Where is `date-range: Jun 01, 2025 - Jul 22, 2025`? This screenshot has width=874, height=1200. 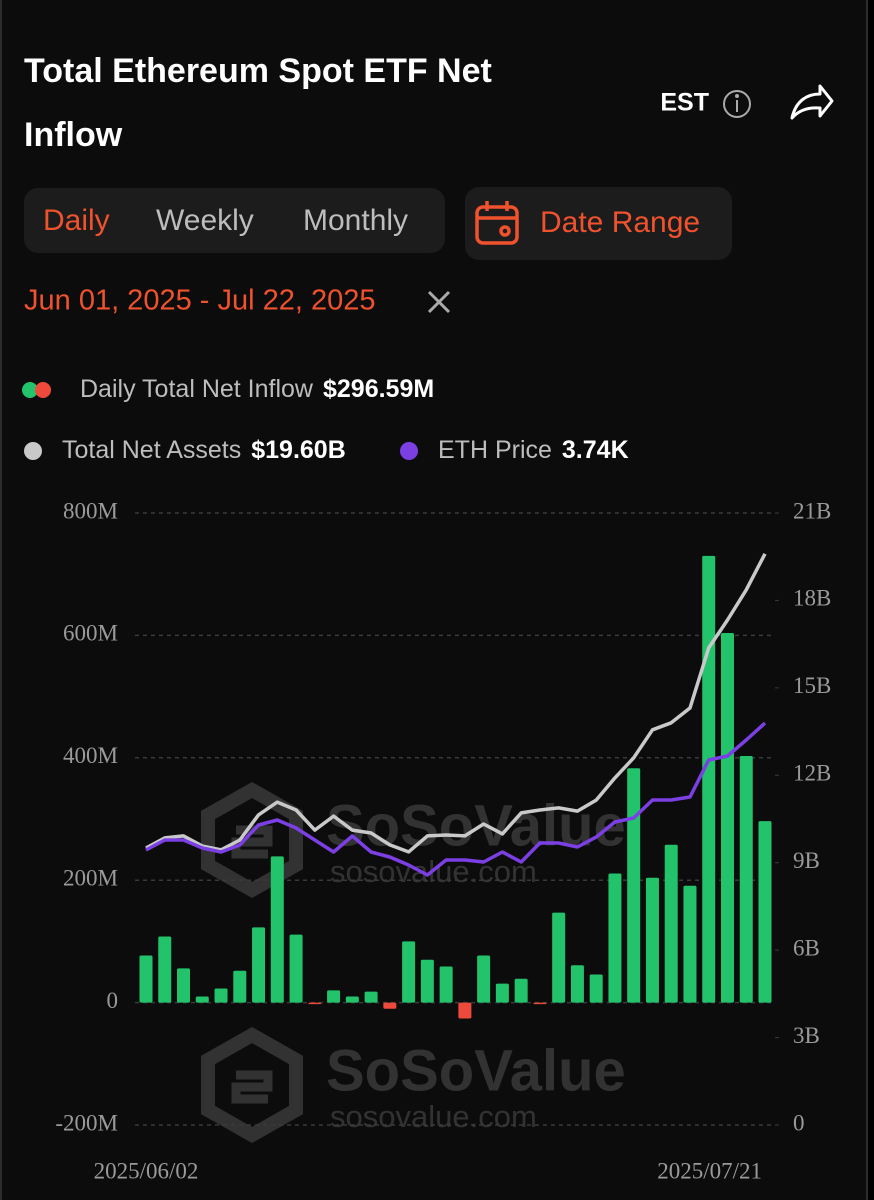 date-range: Jun 01, 2025 - Jul 22, 2025 is located at coordinates (199, 301).